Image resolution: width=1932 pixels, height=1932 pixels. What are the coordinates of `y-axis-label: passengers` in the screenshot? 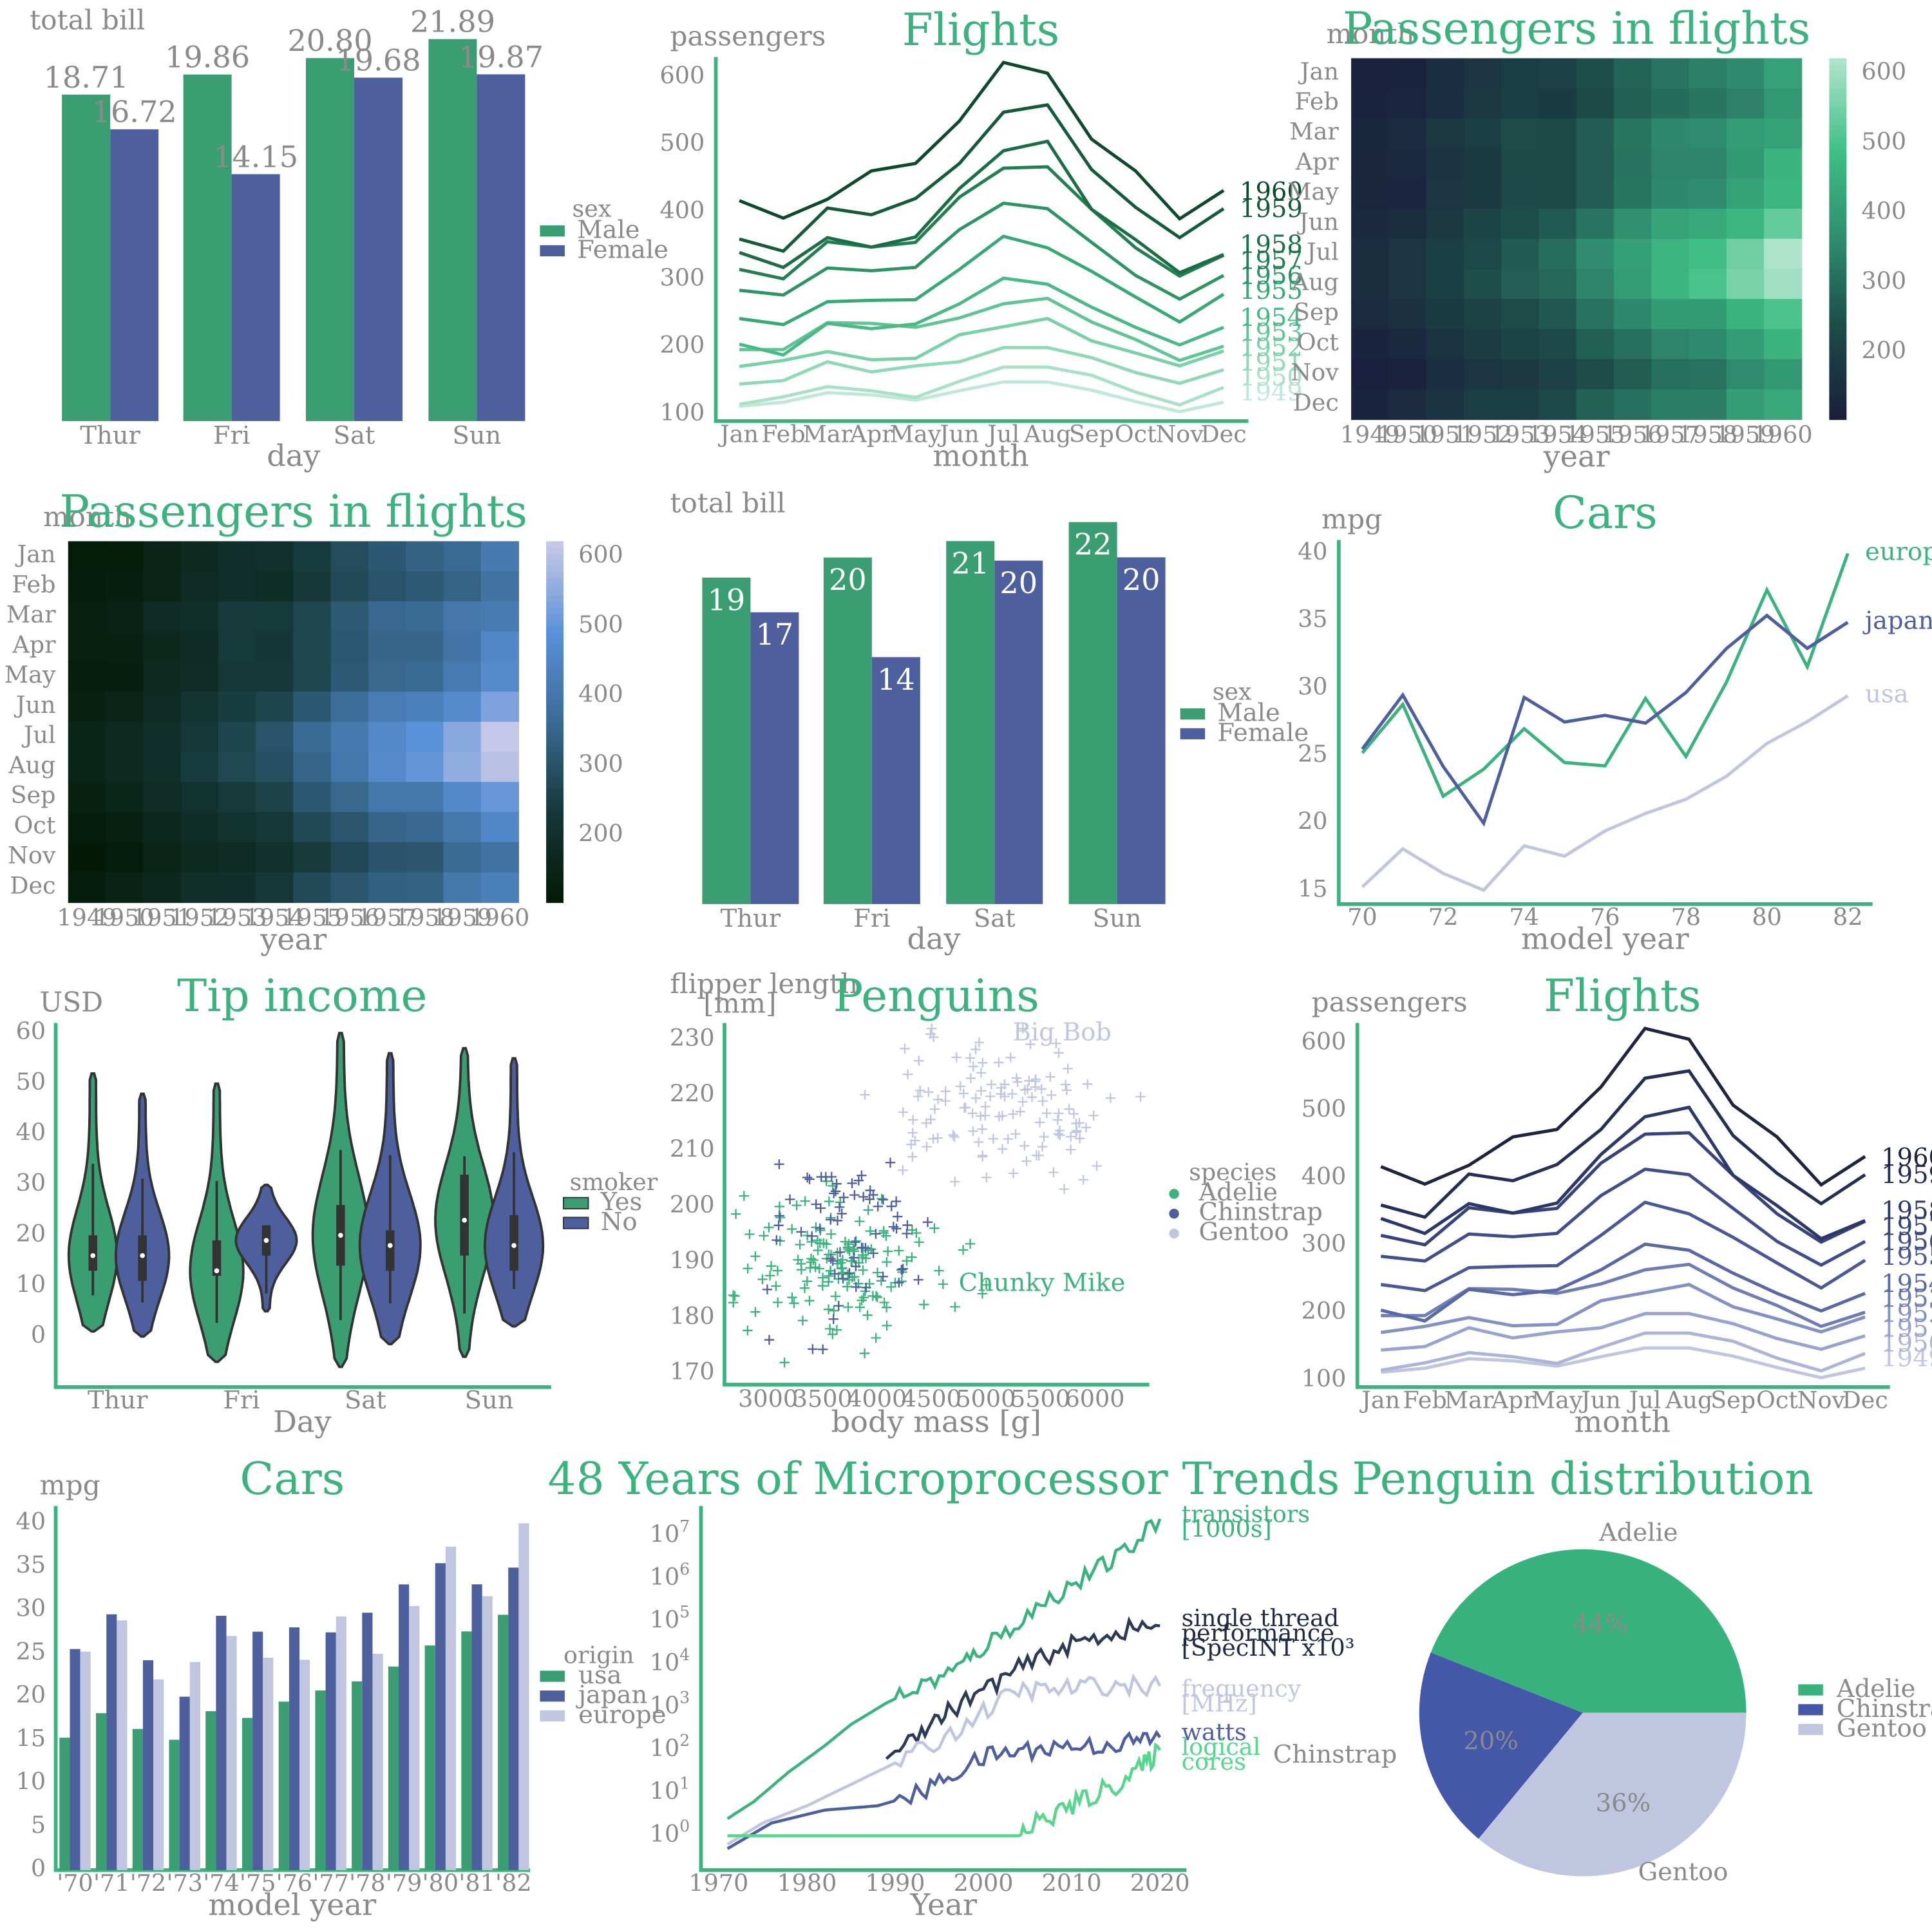 It's located at (1390, 1003).